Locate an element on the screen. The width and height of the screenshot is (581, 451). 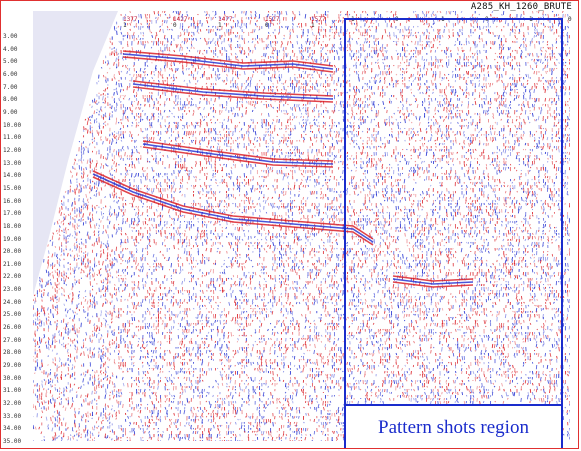
time-label: 5.00 is located at coordinates (10, 62).